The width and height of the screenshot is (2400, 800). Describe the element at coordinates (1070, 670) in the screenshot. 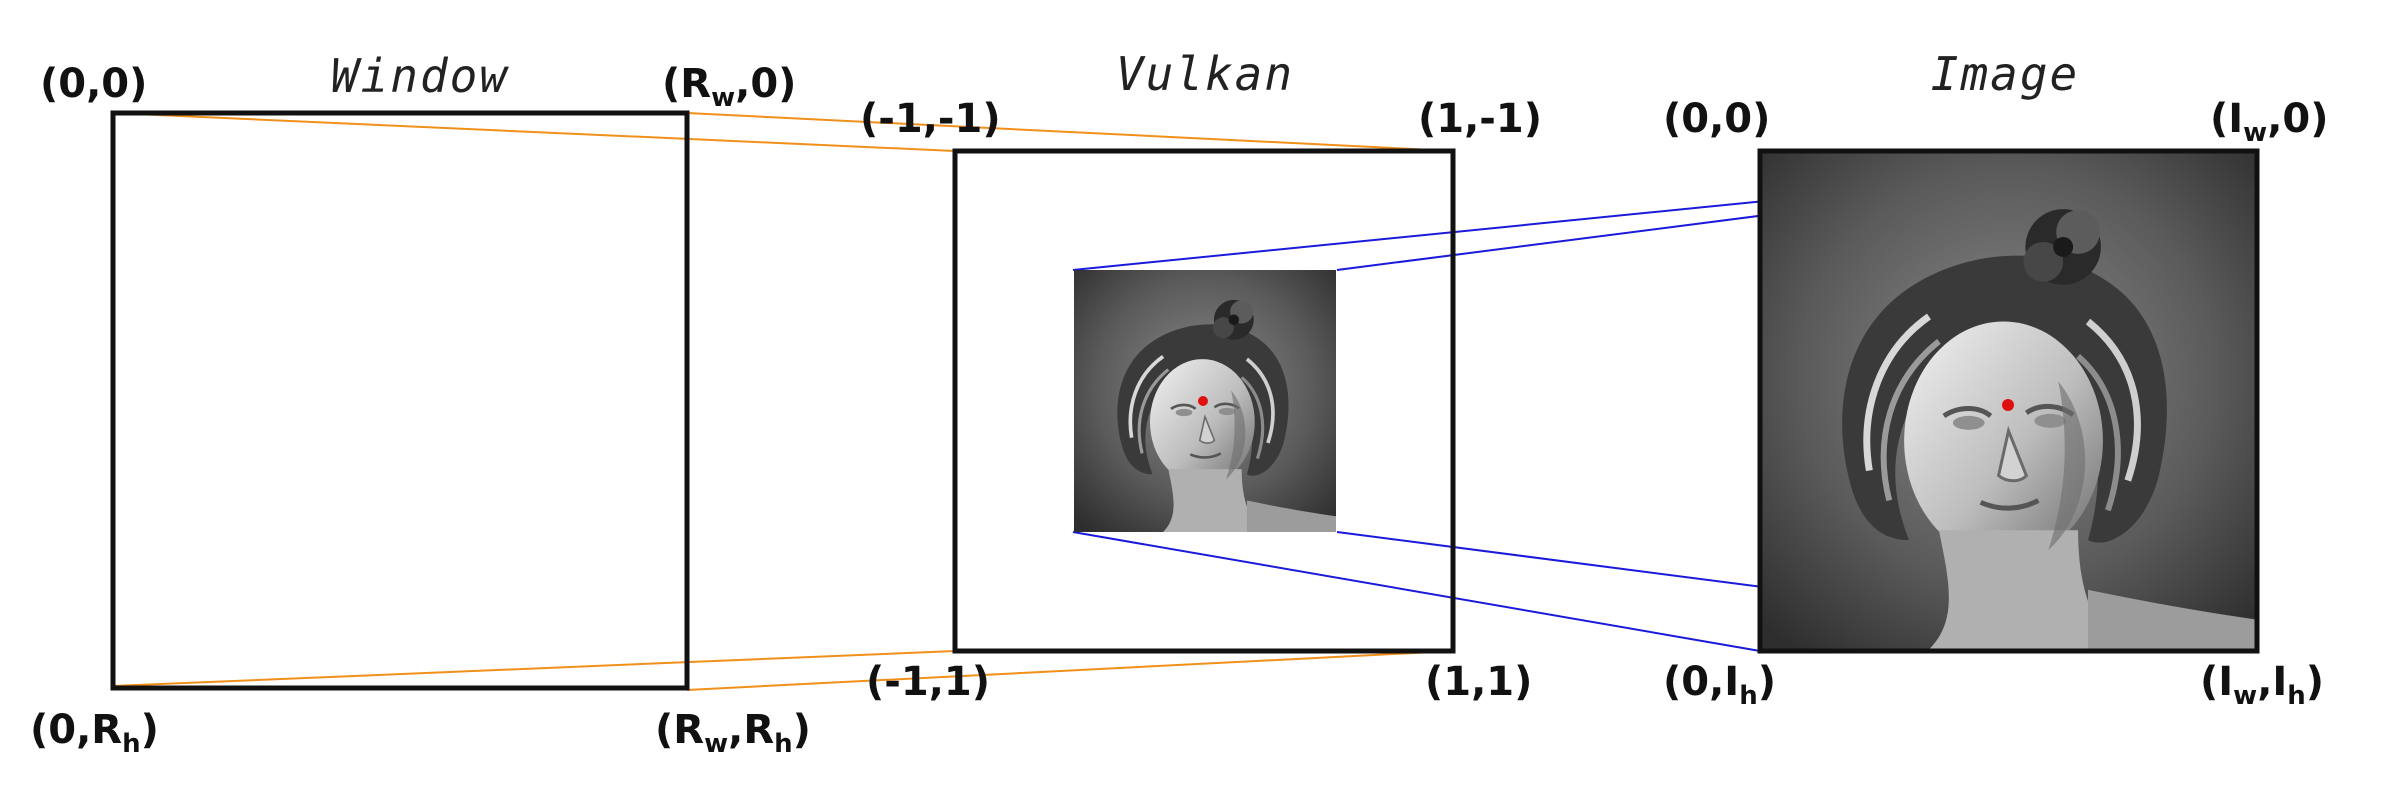

I see `orange-line-br` at that location.